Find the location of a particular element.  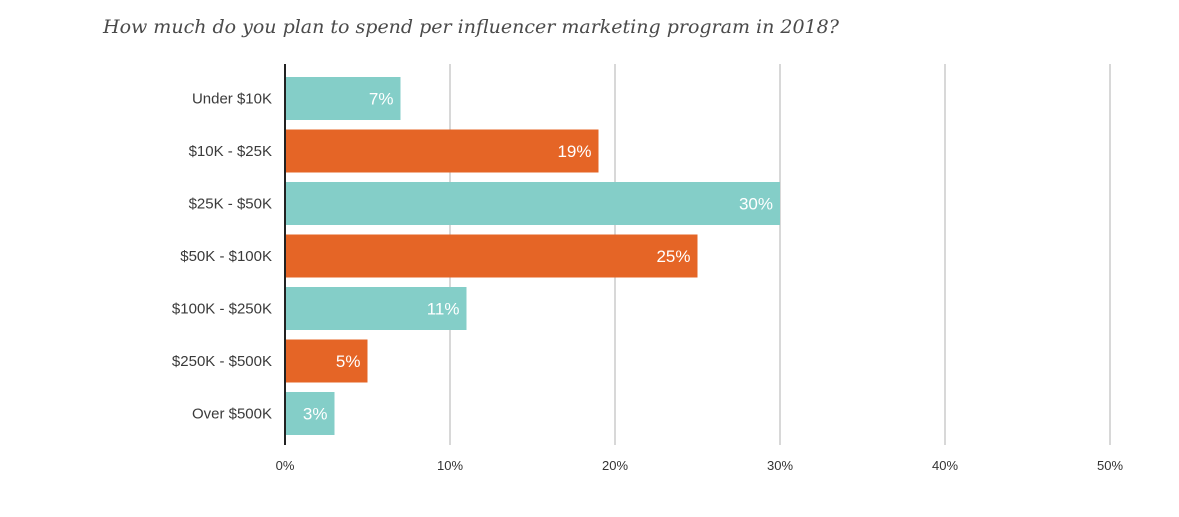

x-tick-label: 20% is located at coordinates (615, 465).